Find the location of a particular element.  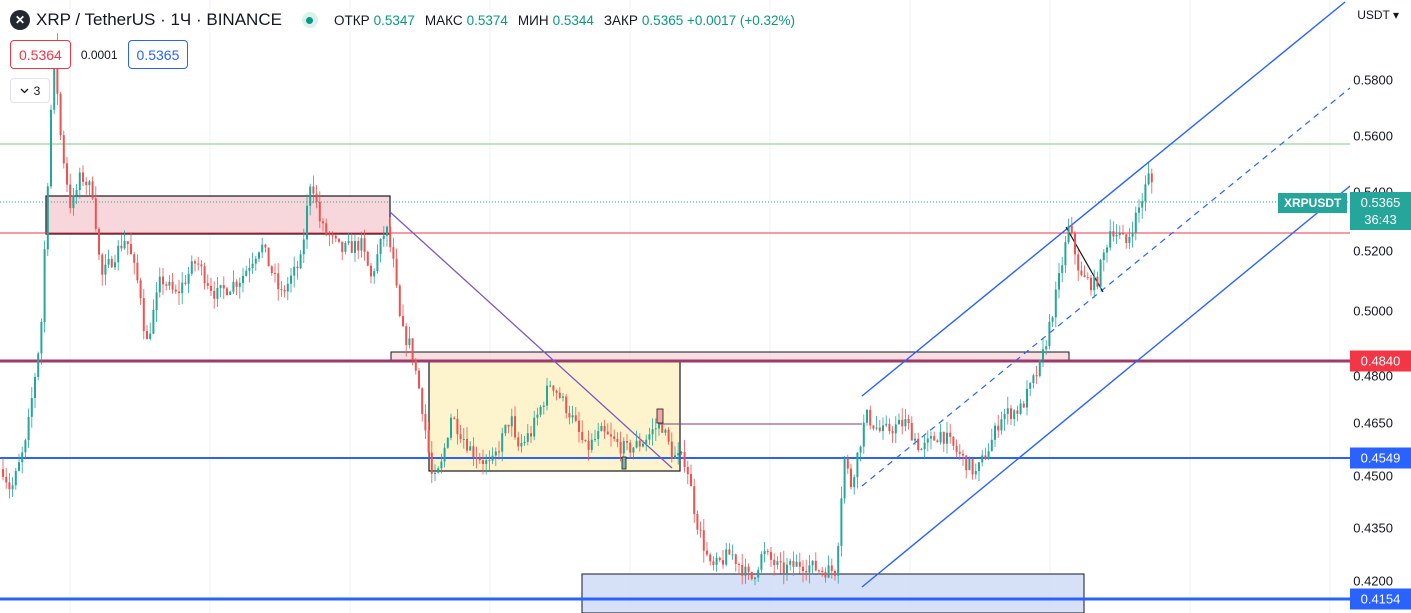

sell-button: 0.5364 is located at coordinates (40, 54).